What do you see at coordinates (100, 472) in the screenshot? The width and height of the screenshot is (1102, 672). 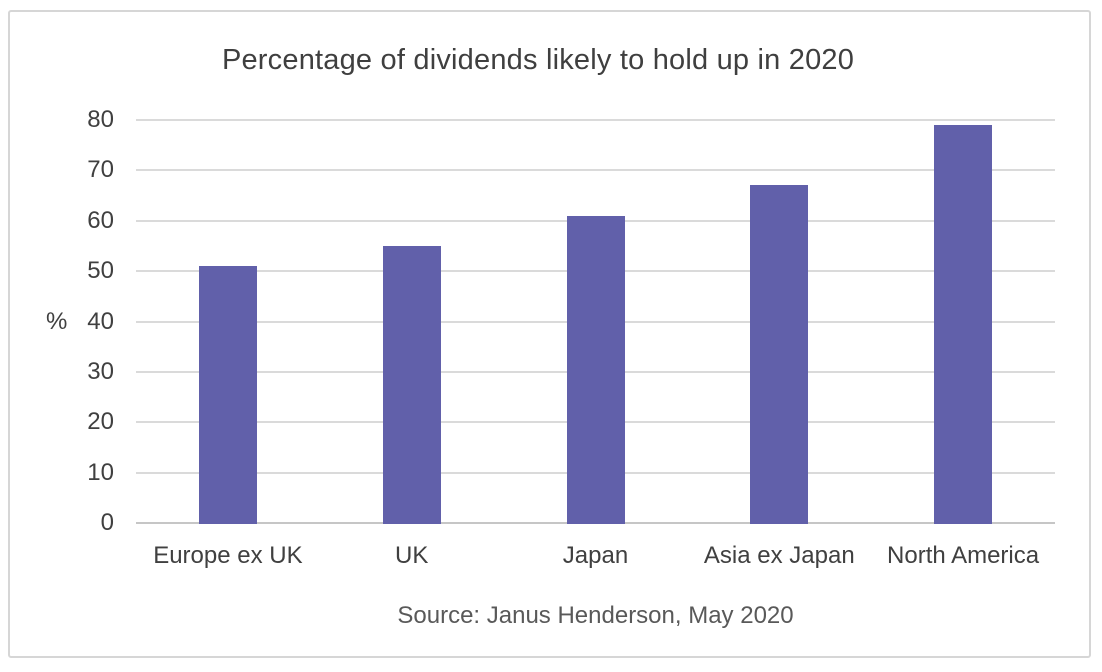 I see `y-tick-label: 10` at bounding box center [100, 472].